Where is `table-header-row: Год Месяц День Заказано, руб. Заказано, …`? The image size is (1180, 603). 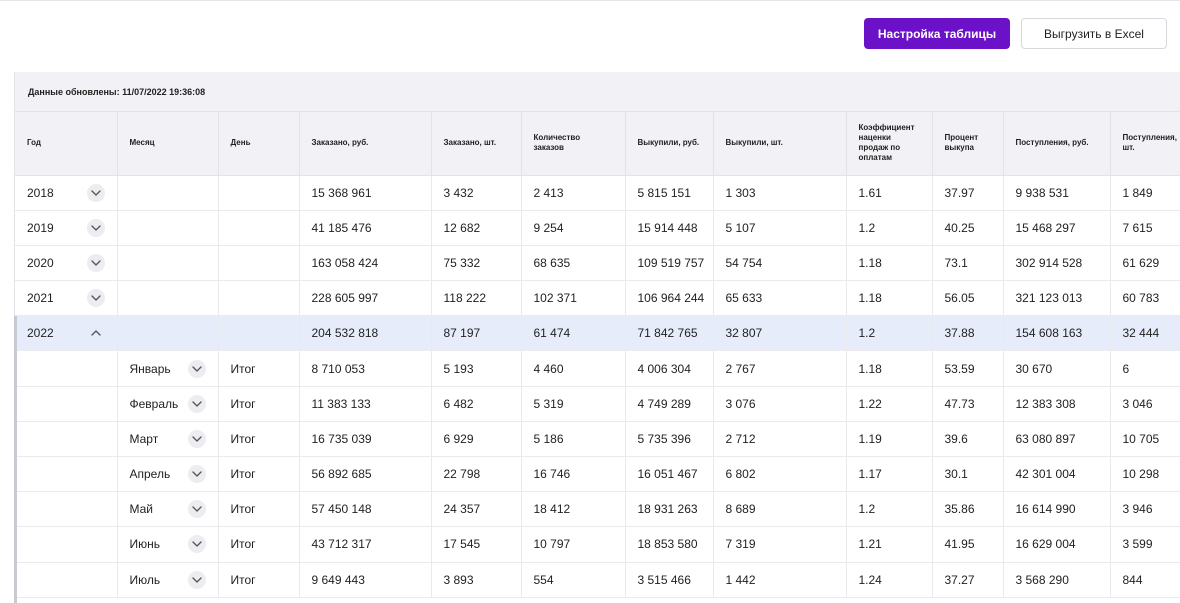
table-header-row: Год Месяц День Заказано, руб. Заказано, … is located at coordinates (597, 144).